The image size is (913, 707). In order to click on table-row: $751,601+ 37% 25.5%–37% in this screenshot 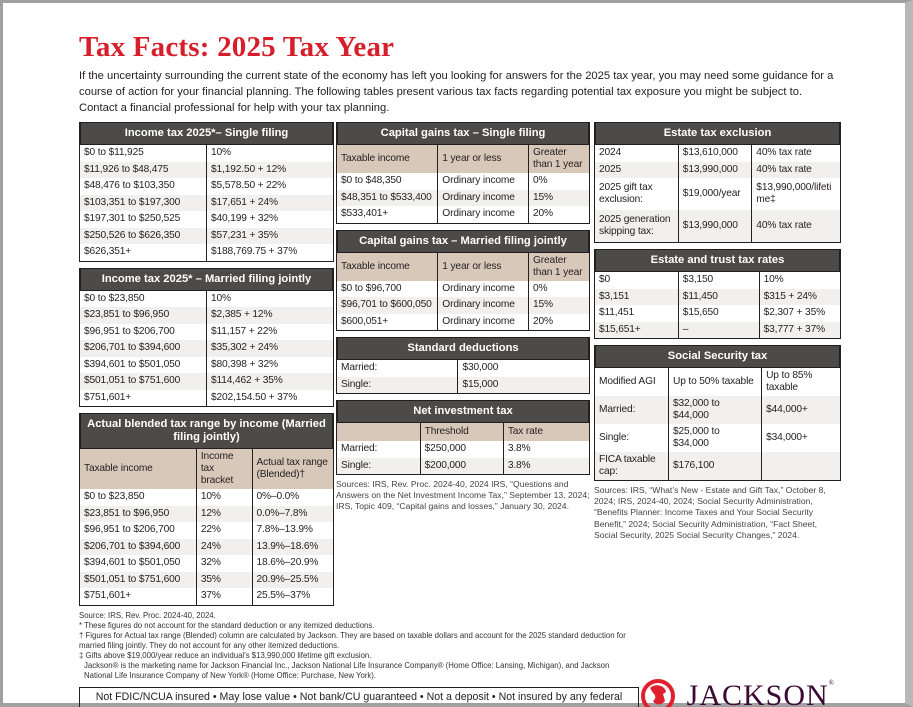, I will do `click(206, 596)`.